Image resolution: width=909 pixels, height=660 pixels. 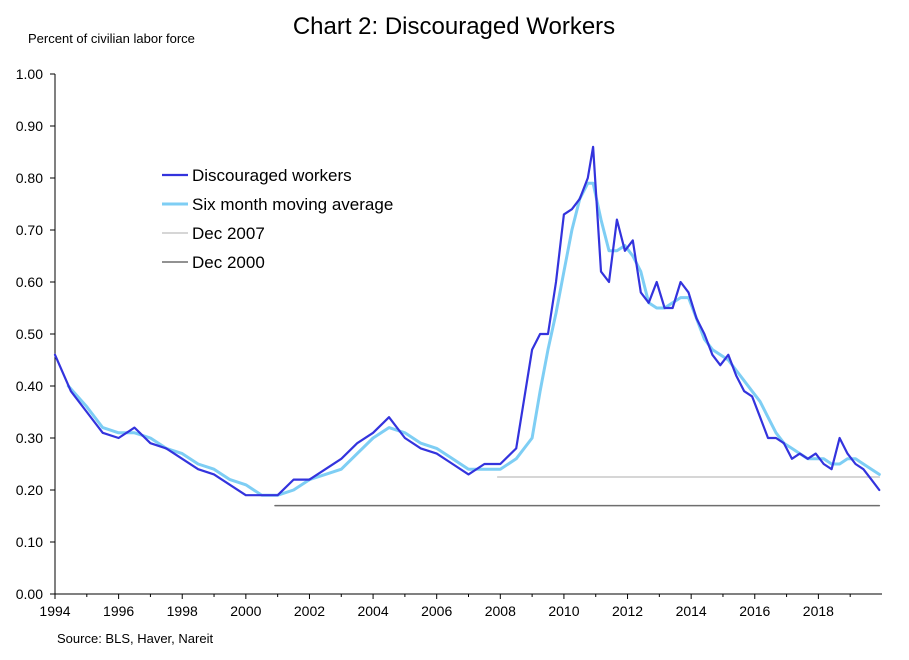 I want to click on x-tick-label: 2002, so click(x=309, y=611).